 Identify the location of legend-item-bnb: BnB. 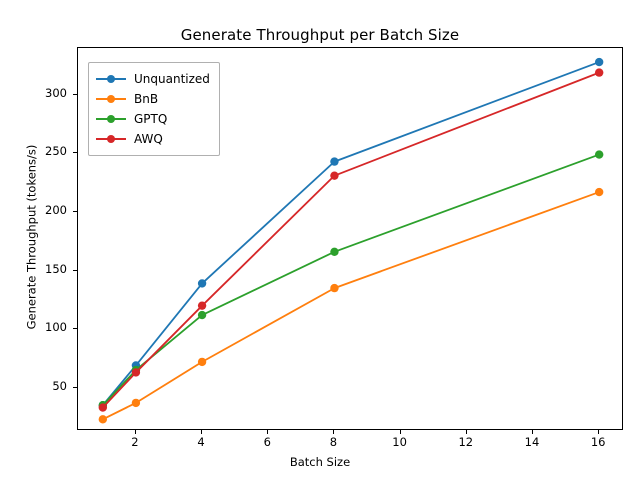
(153, 99).